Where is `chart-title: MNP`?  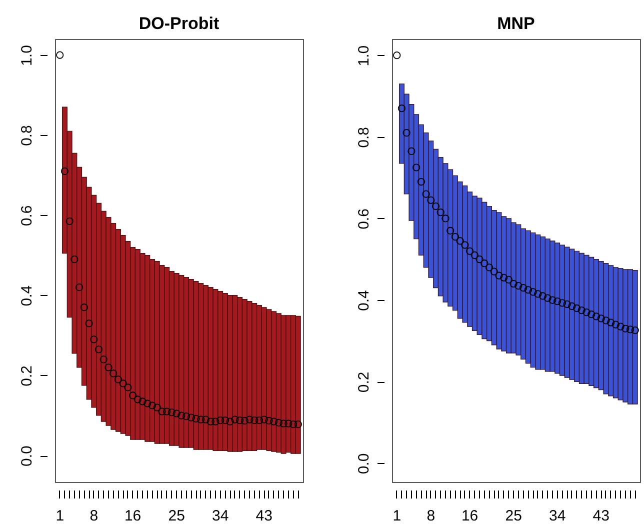 chart-title: MNP is located at coordinates (516, 23).